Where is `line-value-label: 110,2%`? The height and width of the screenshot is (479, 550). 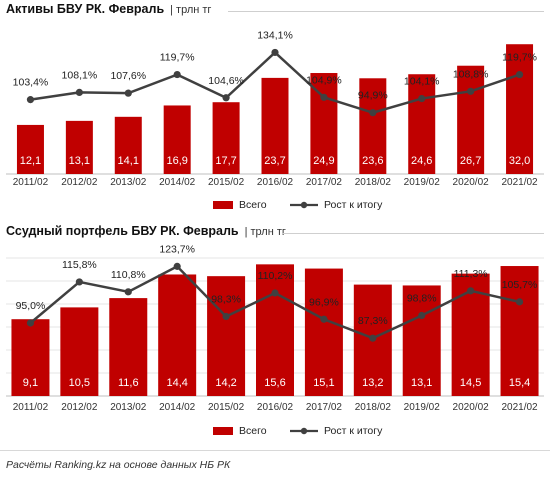 line-value-label: 110,2% is located at coordinates (275, 276).